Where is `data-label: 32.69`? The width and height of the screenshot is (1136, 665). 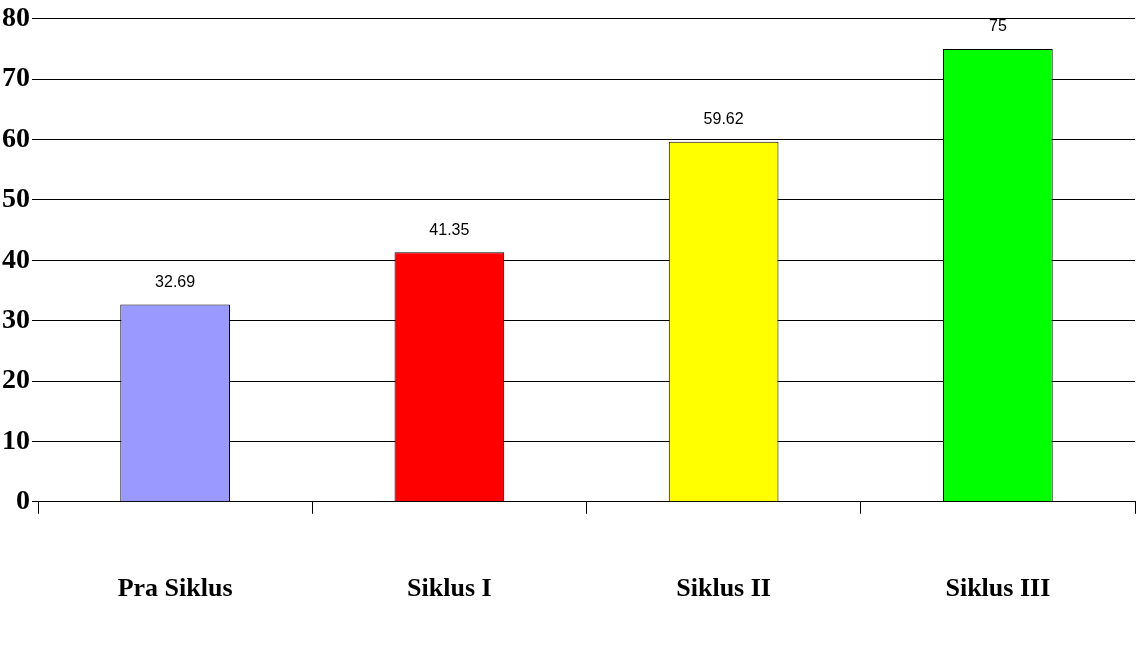 data-label: 32.69 is located at coordinates (175, 281).